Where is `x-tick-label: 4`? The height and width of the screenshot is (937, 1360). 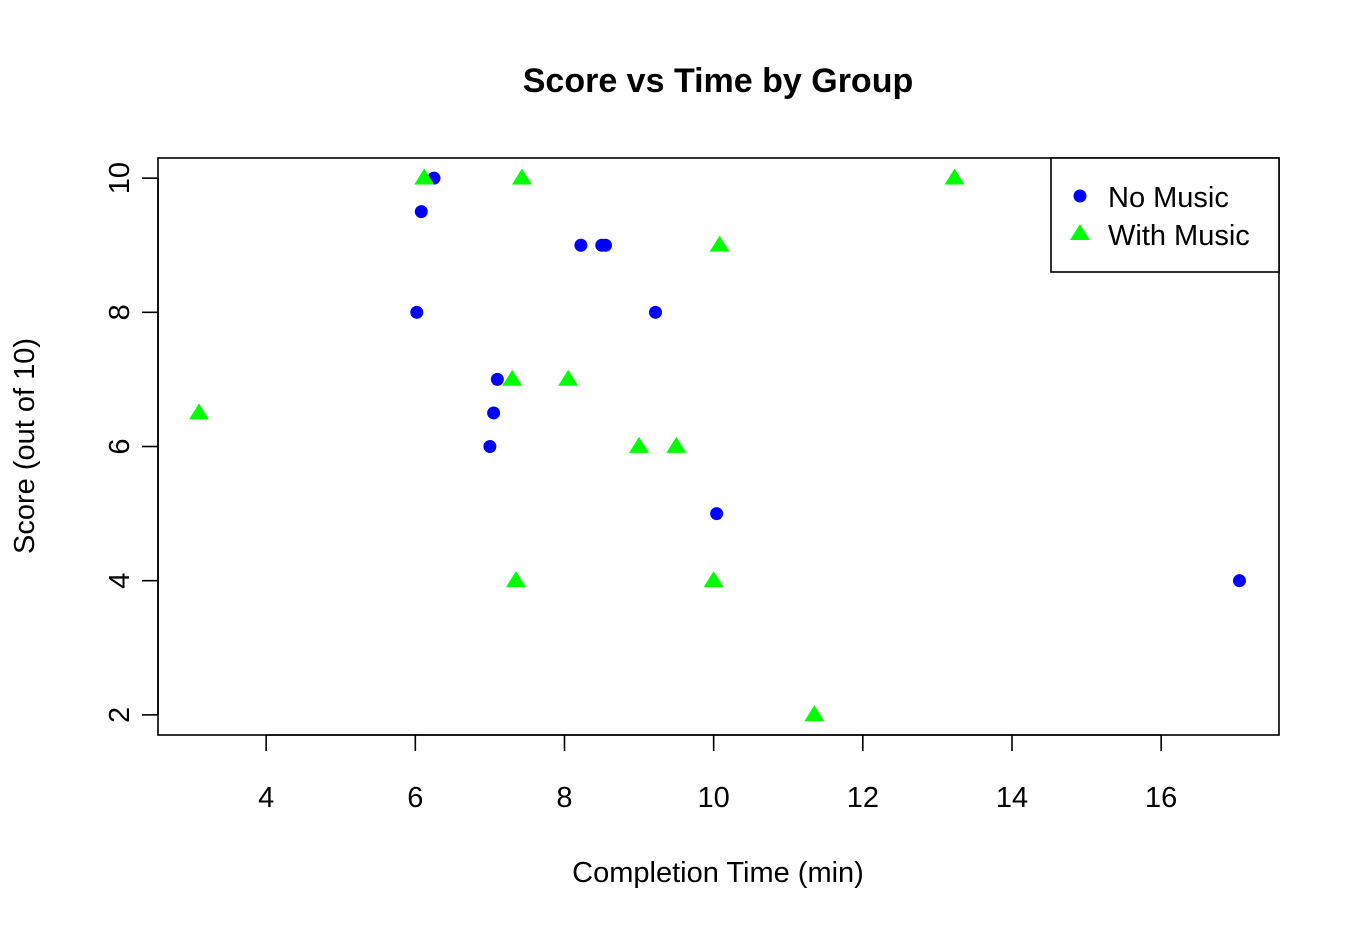 x-tick-label: 4 is located at coordinates (266, 798).